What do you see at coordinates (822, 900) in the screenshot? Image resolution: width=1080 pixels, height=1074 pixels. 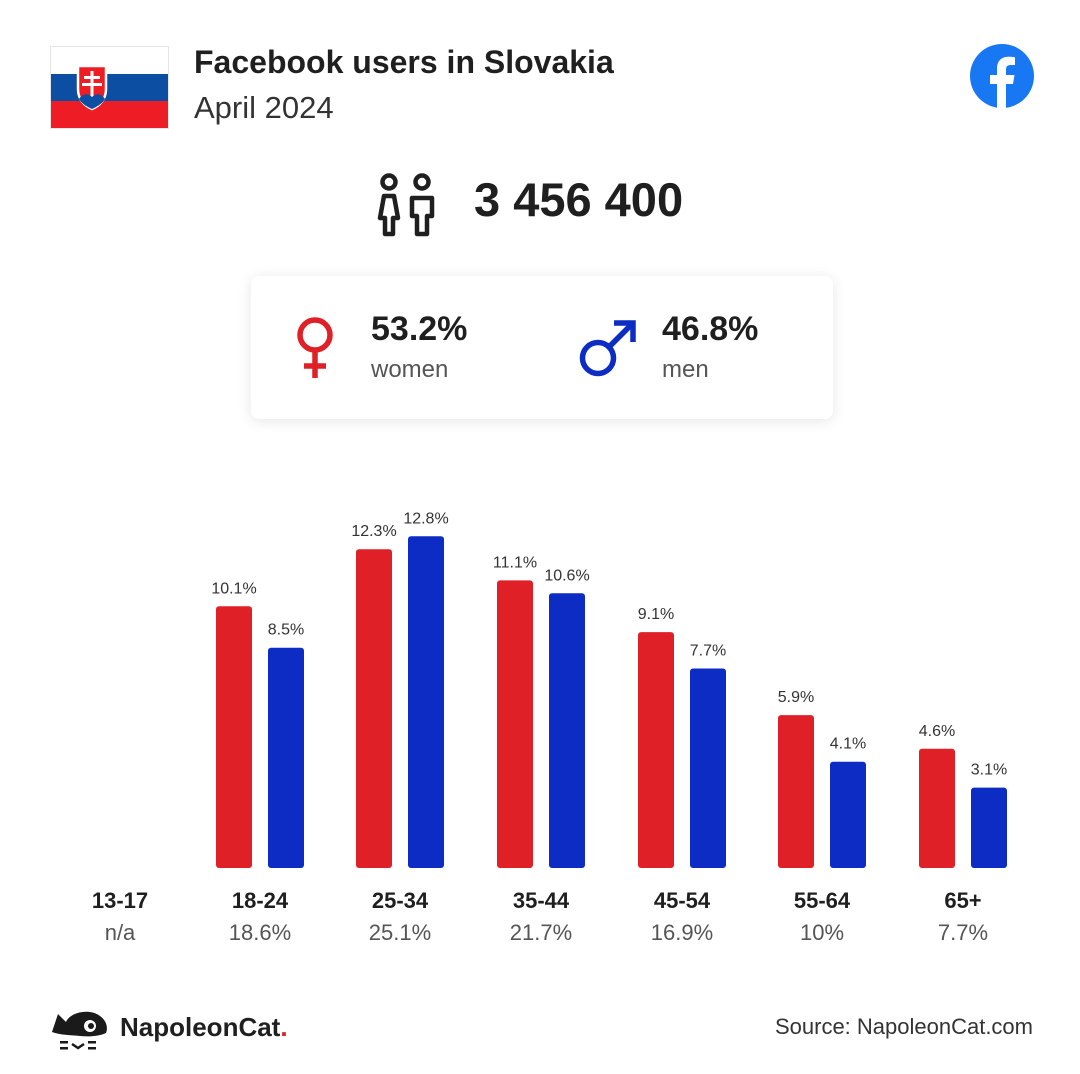 I see `category-label-55-64: 55-64` at bounding box center [822, 900].